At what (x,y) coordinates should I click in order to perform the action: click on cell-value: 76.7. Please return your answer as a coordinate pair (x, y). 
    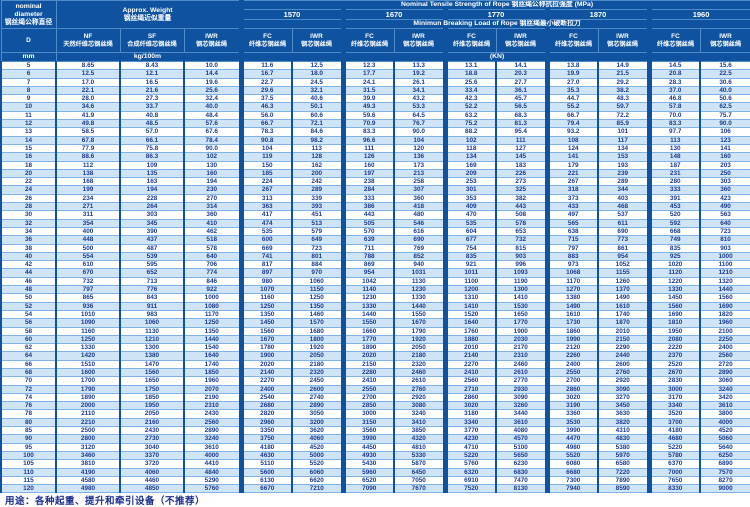
    Looking at the image, I should click on (419, 124).